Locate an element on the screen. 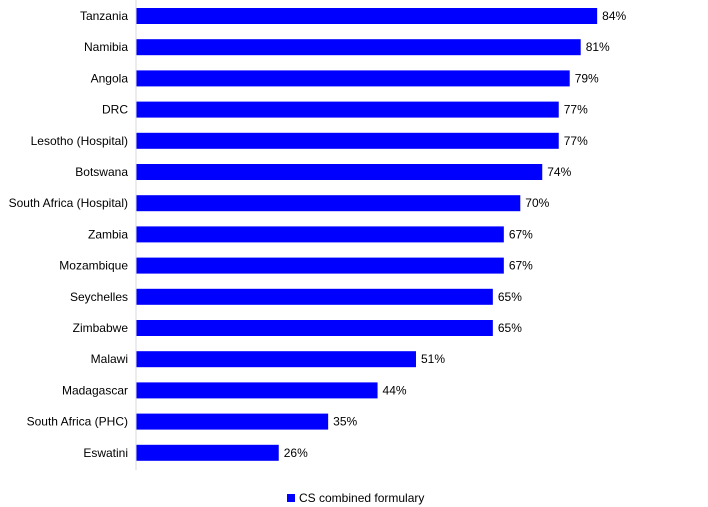  category-label: Namibia is located at coordinates (106, 47).